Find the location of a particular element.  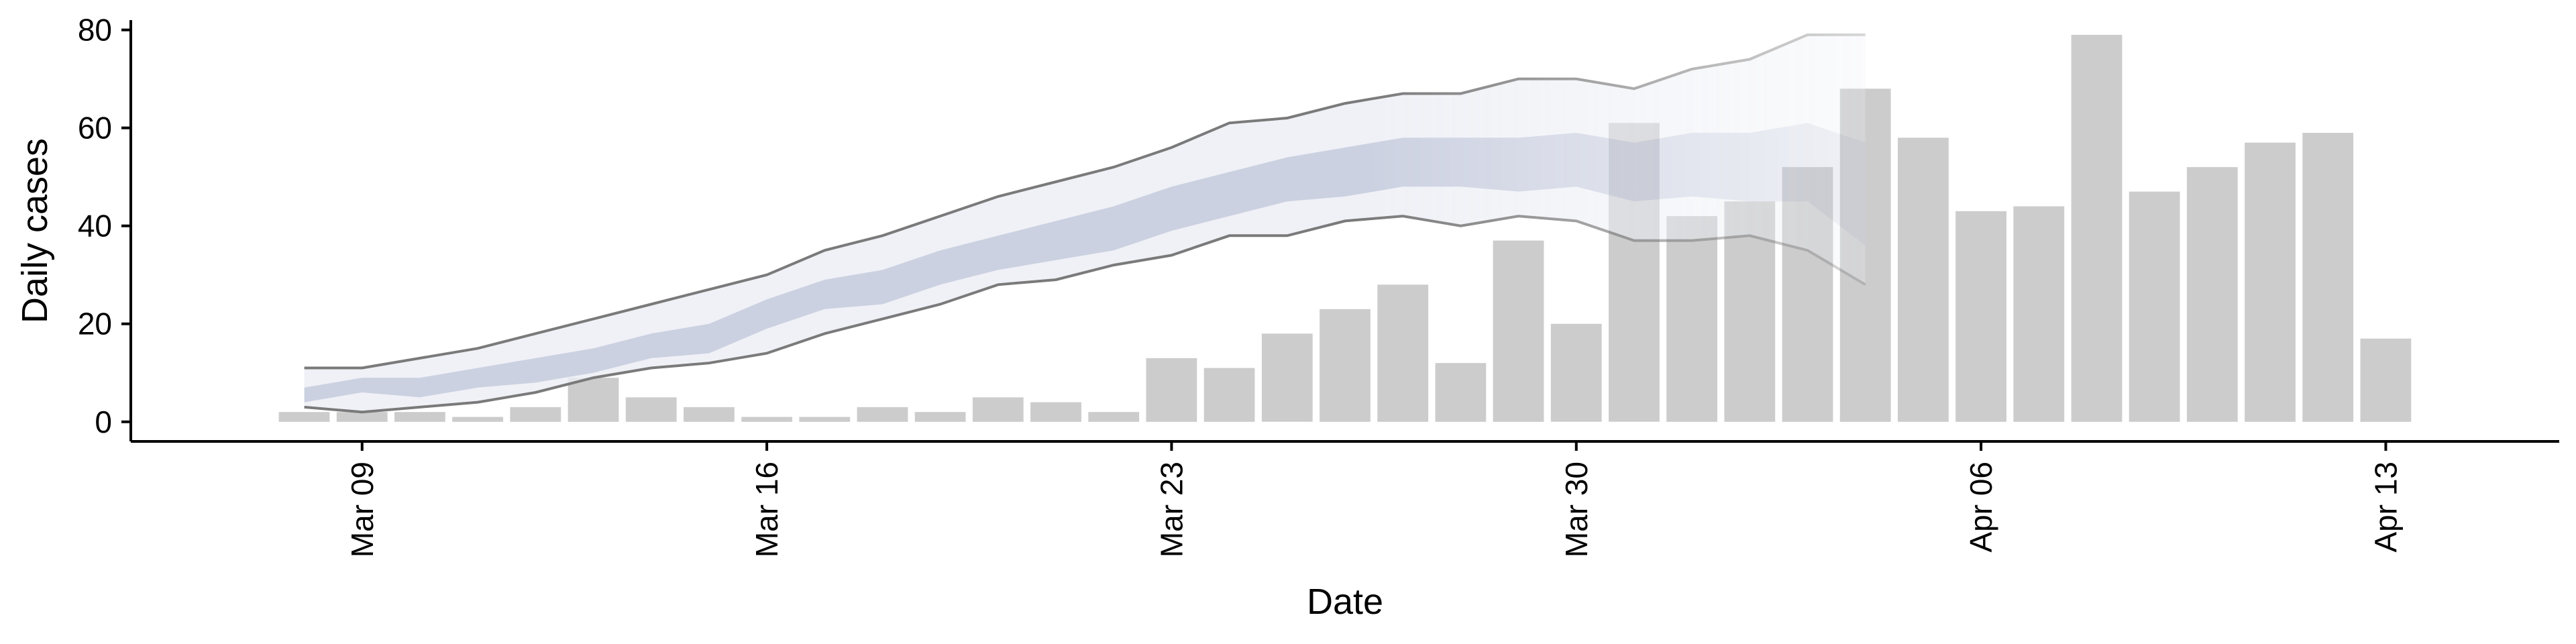

x-tick-label: Apr 06 is located at coordinates (1981, 507).